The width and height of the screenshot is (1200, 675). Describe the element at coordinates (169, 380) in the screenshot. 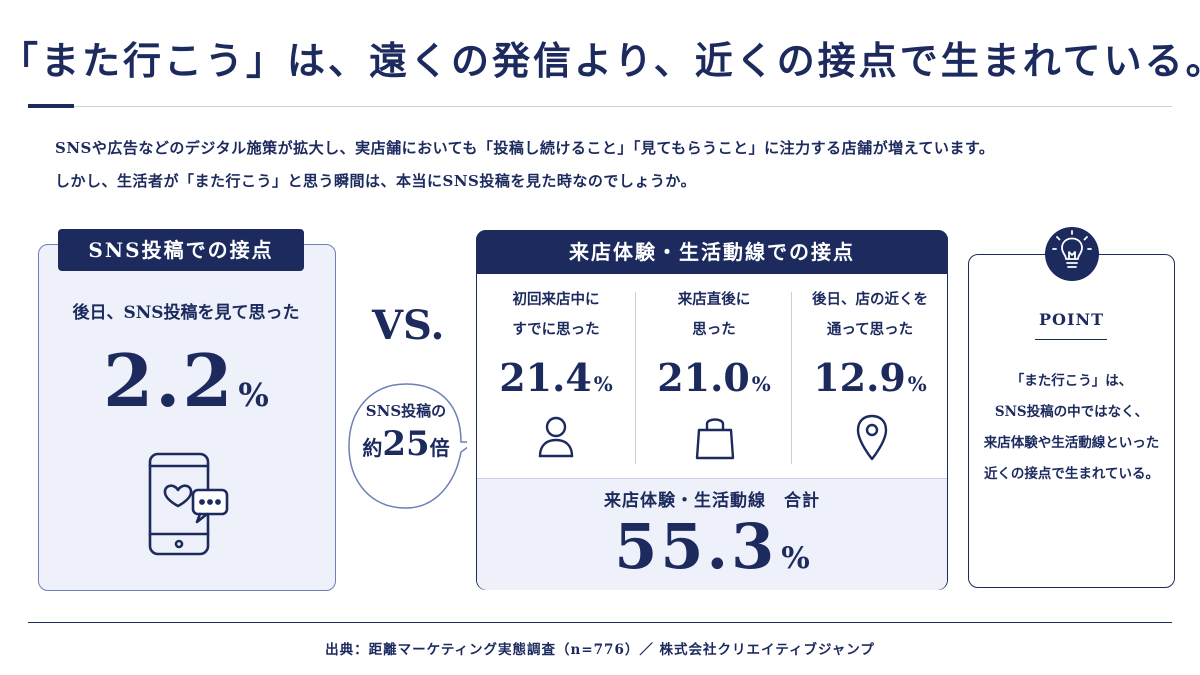

I see `sns-value-number: 2.2` at that location.